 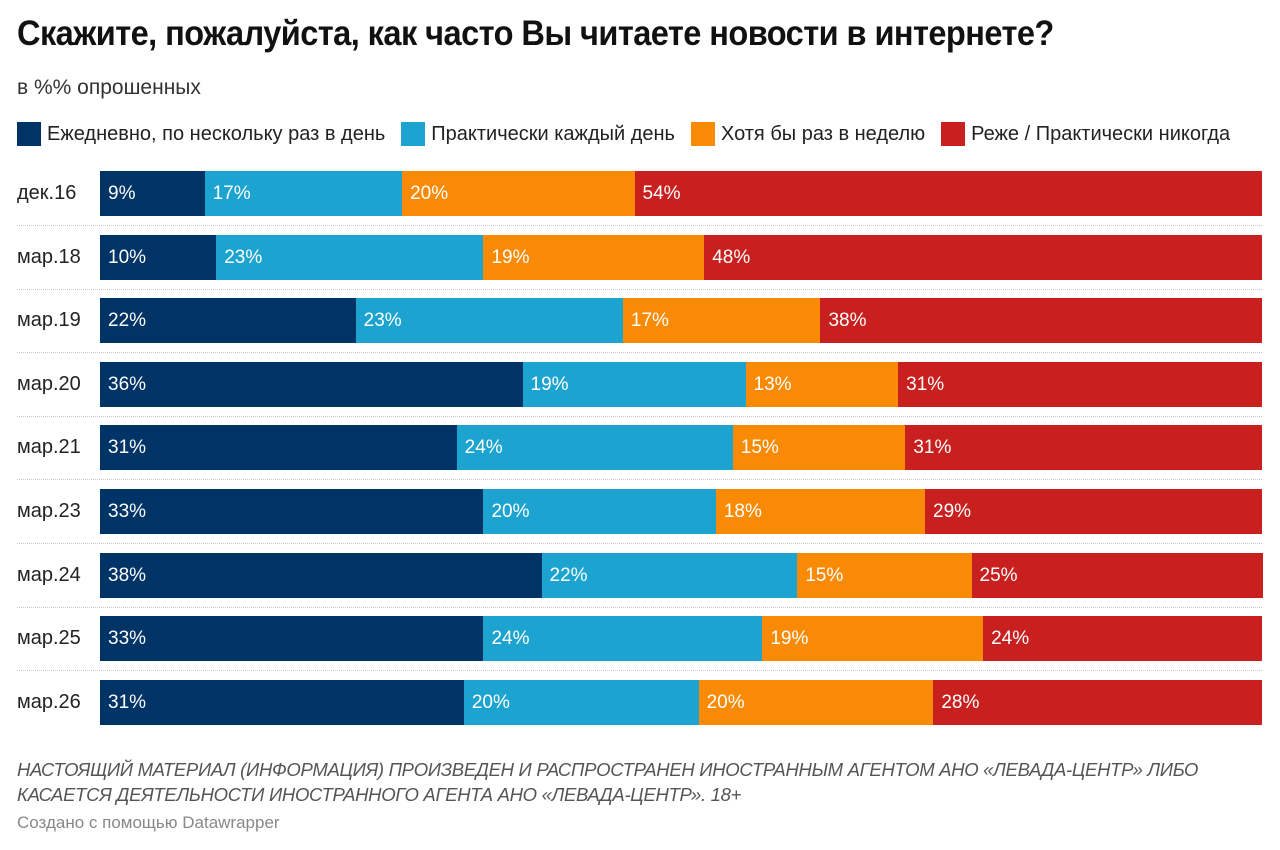 I want to click on legend-item-weekly: Хотя бы раз в неделю, so click(x=808, y=134).